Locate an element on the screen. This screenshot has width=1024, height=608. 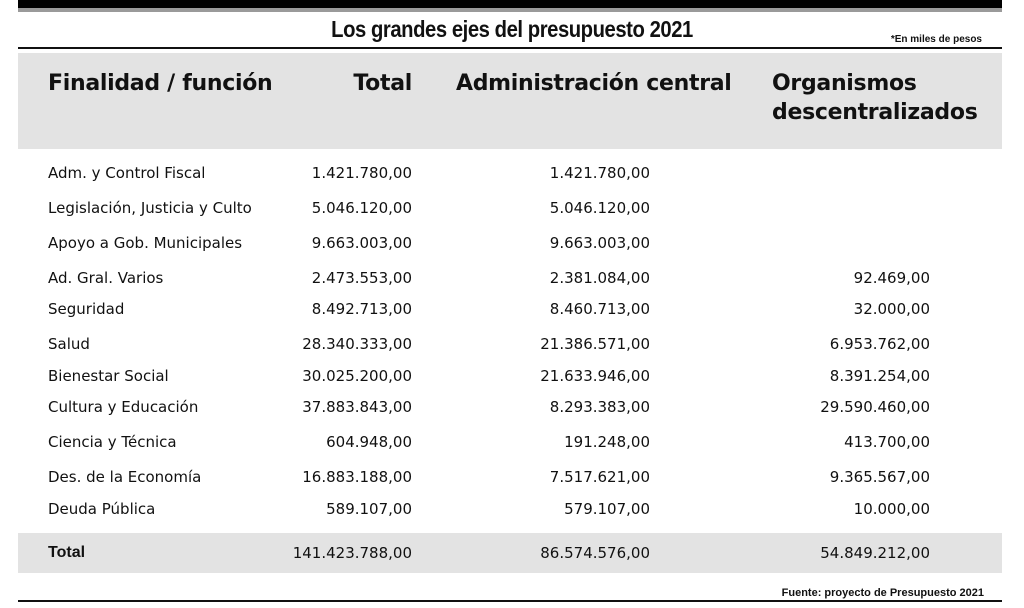
row-label: Ad. Gral. Varios is located at coordinates (106, 278).